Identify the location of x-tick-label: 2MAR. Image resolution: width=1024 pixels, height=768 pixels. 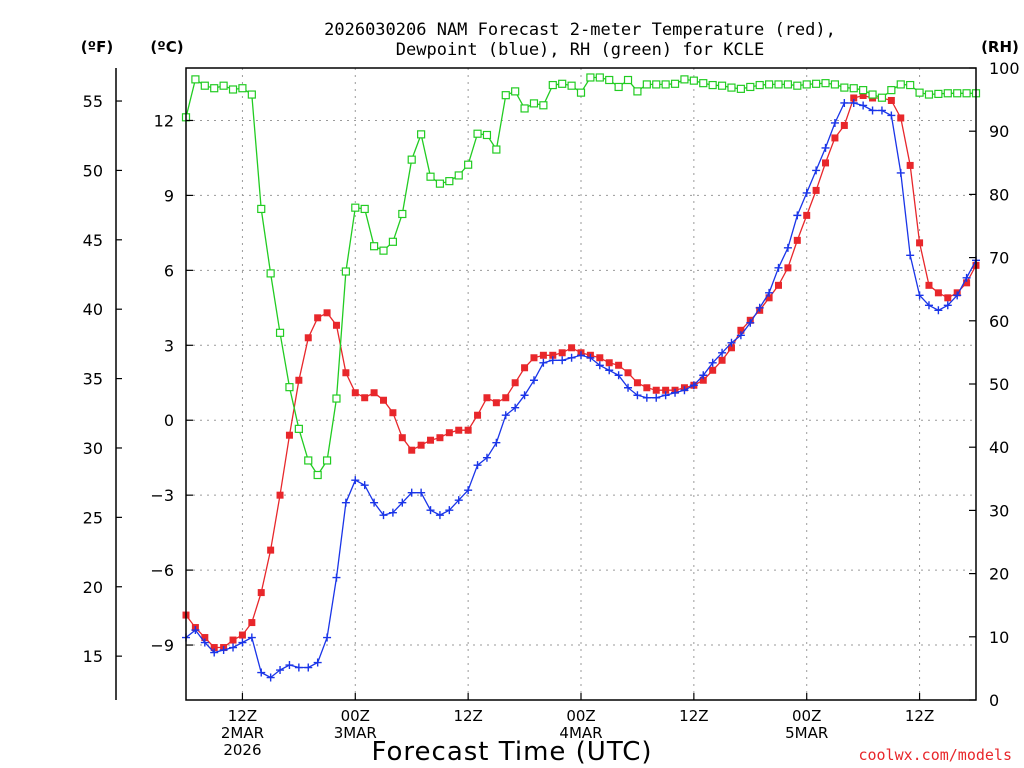
(242, 733).